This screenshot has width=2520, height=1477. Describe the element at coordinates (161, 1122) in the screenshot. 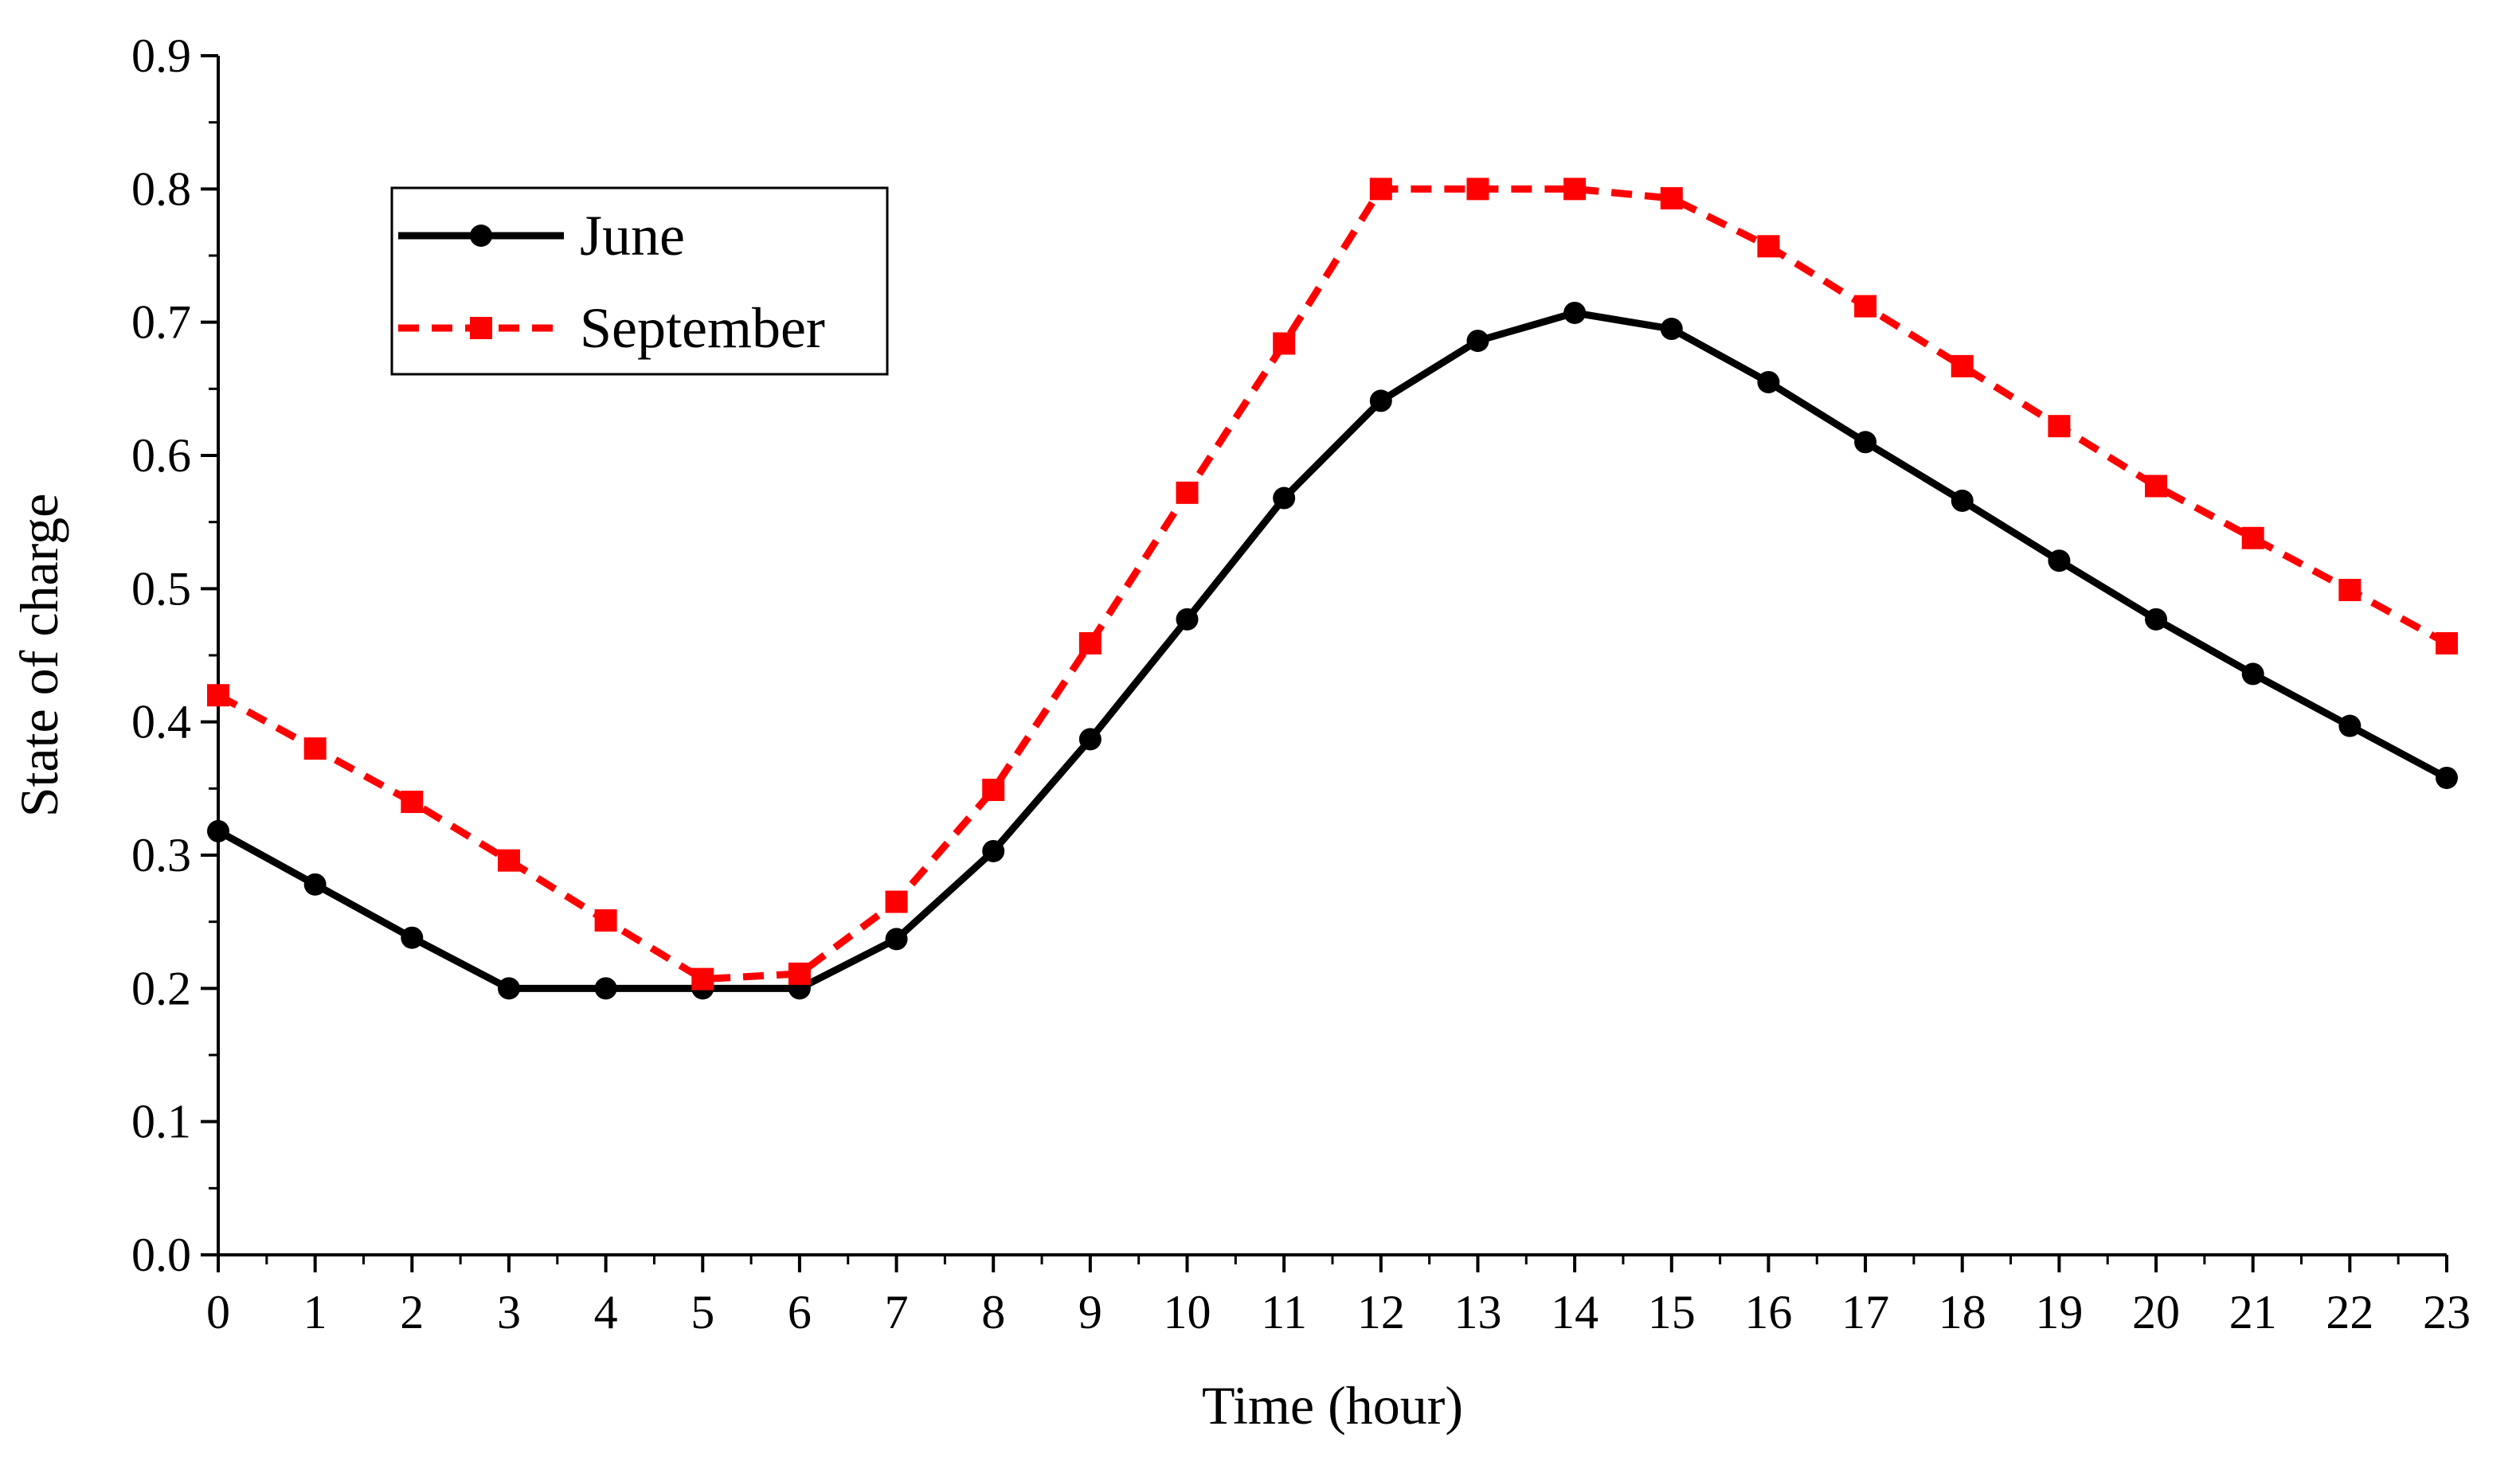

I see `y-tick-label: 0.1` at that location.